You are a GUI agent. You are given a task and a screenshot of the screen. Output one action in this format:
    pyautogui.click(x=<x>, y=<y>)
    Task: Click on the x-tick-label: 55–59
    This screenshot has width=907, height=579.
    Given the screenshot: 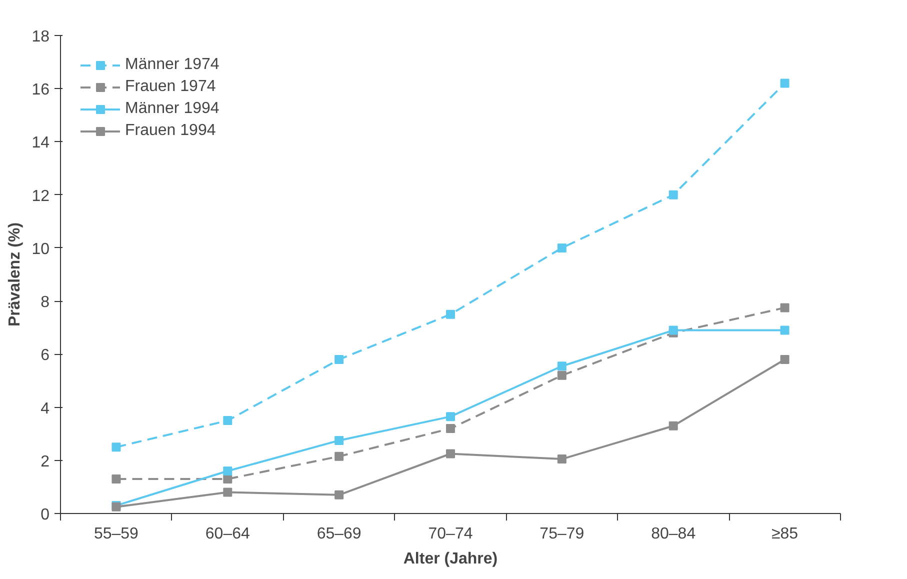 What is the action you would take?
    pyautogui.click(x=116, y=534)
    